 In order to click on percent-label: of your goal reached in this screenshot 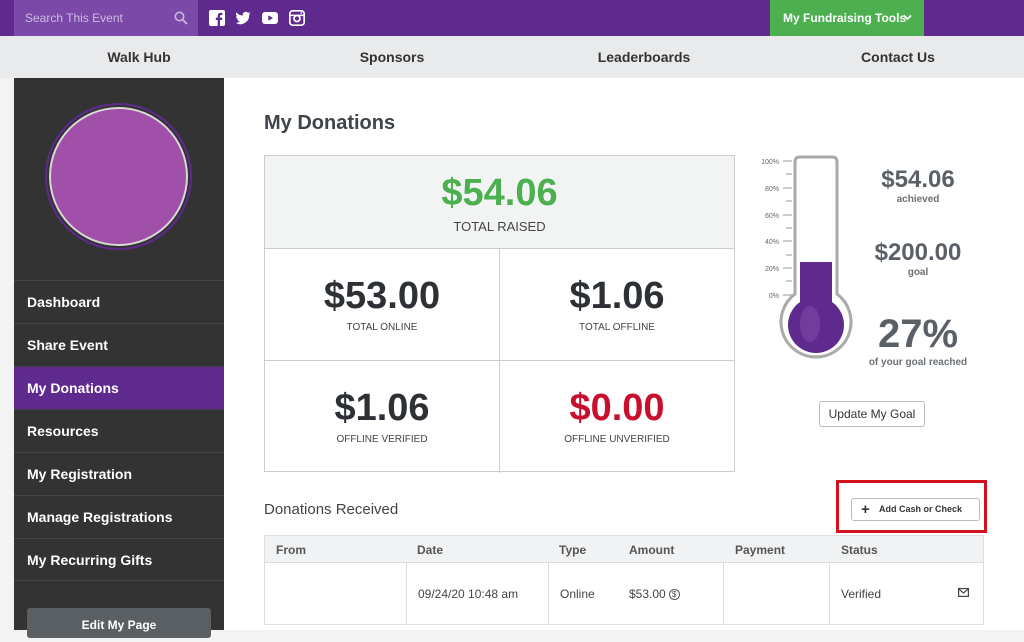, I will do `click(918, 362)`.